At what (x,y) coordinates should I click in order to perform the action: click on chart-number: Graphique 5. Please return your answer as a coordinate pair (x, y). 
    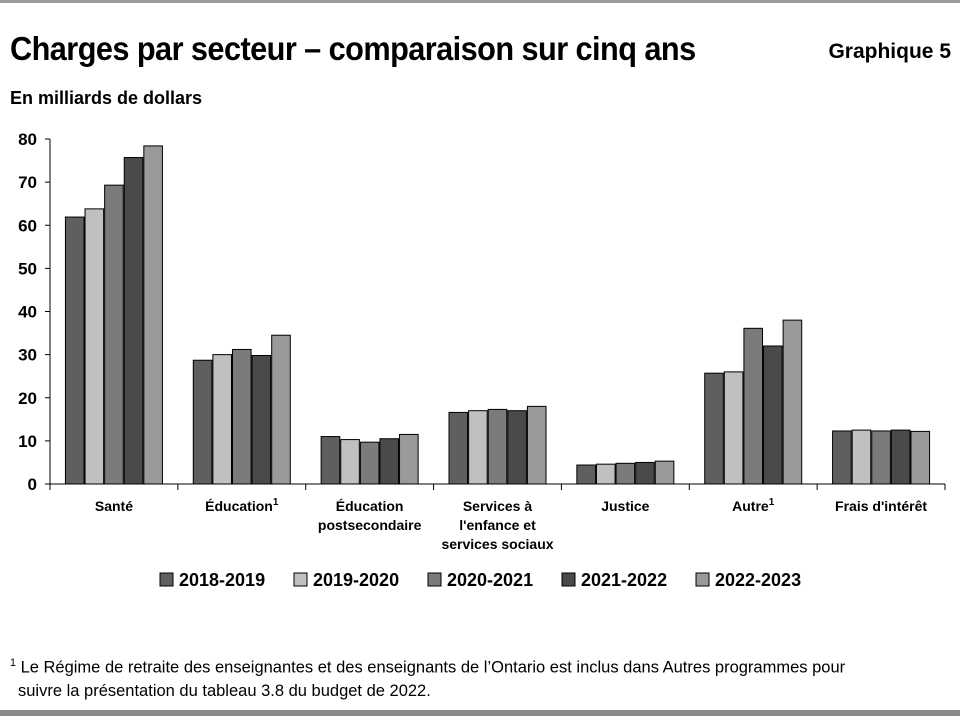
    Looking at the image, I should click on (889, 51).